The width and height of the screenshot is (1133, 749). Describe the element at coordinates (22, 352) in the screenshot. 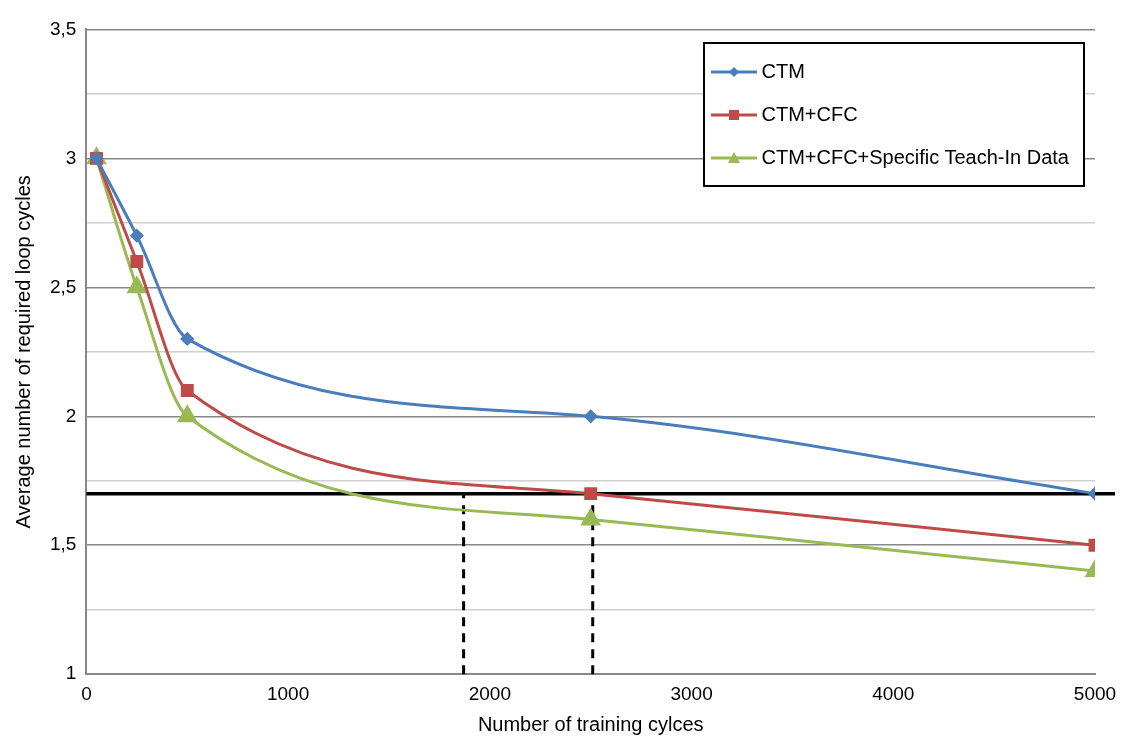

I see `y-axis-title: Average number of required loop cycles` at that location.